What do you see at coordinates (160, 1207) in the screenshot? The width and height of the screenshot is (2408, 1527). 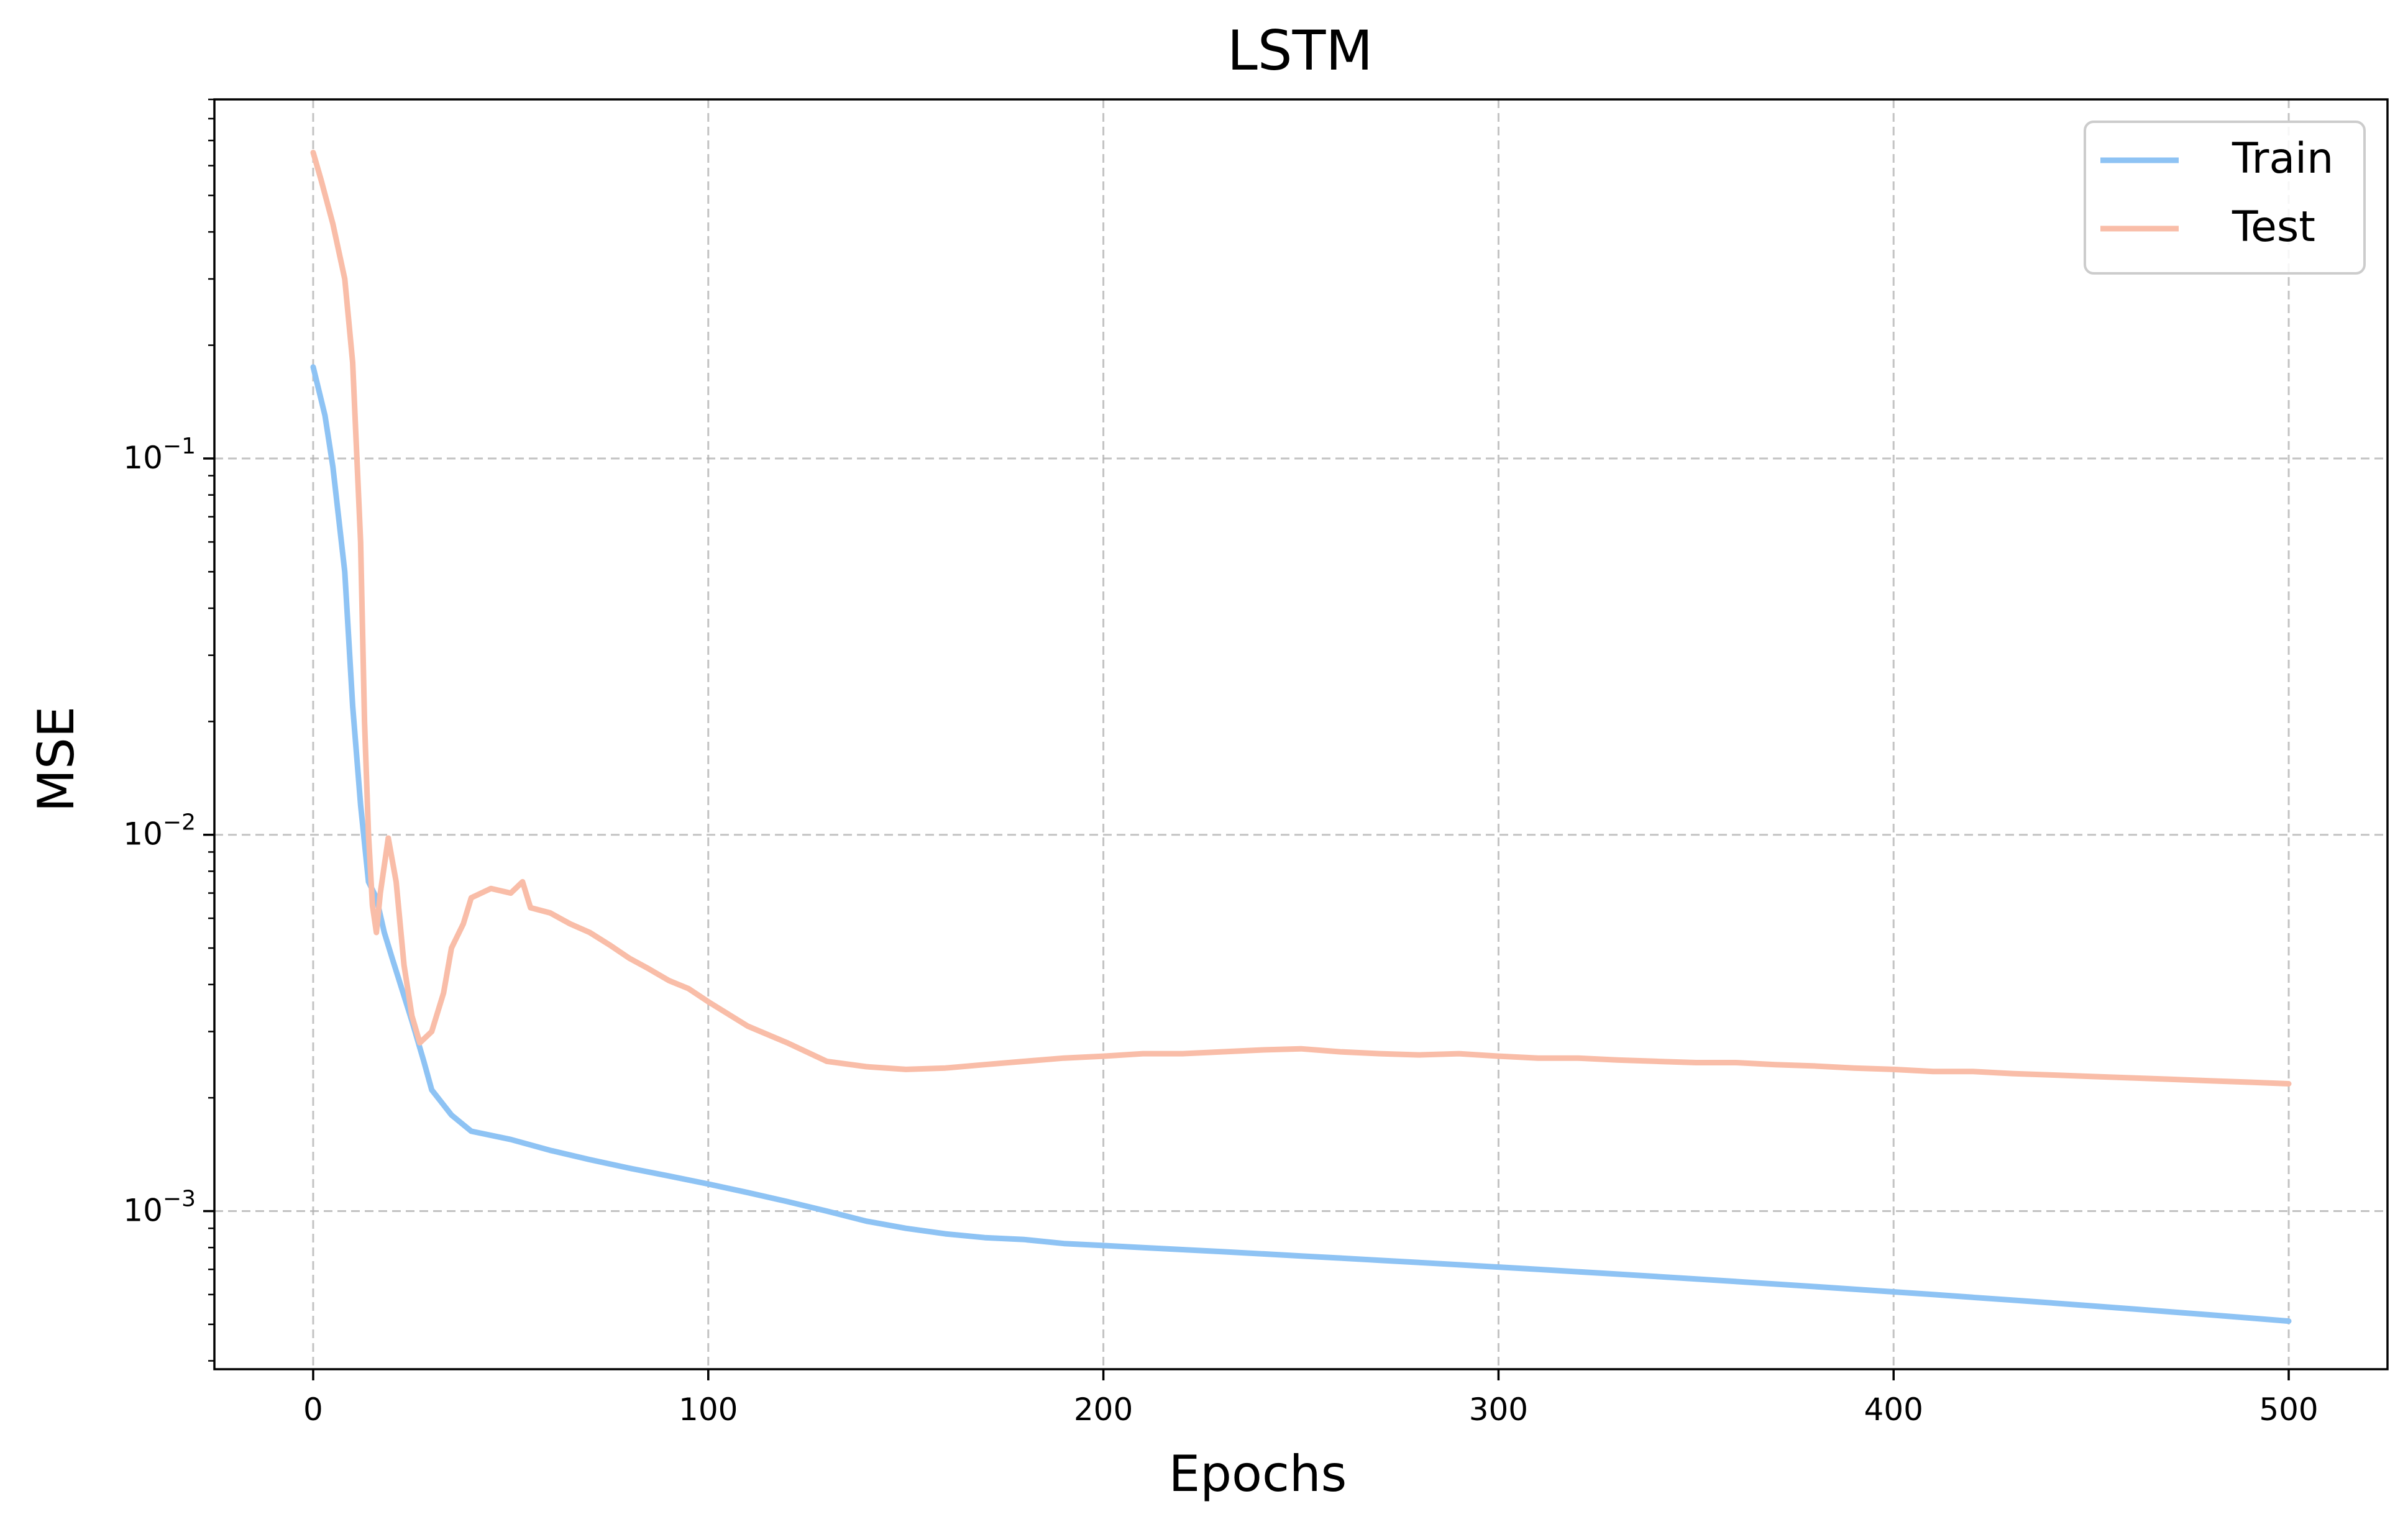 I see `y-tick-label: 10⁻³` at bounding box center [160, 1207].